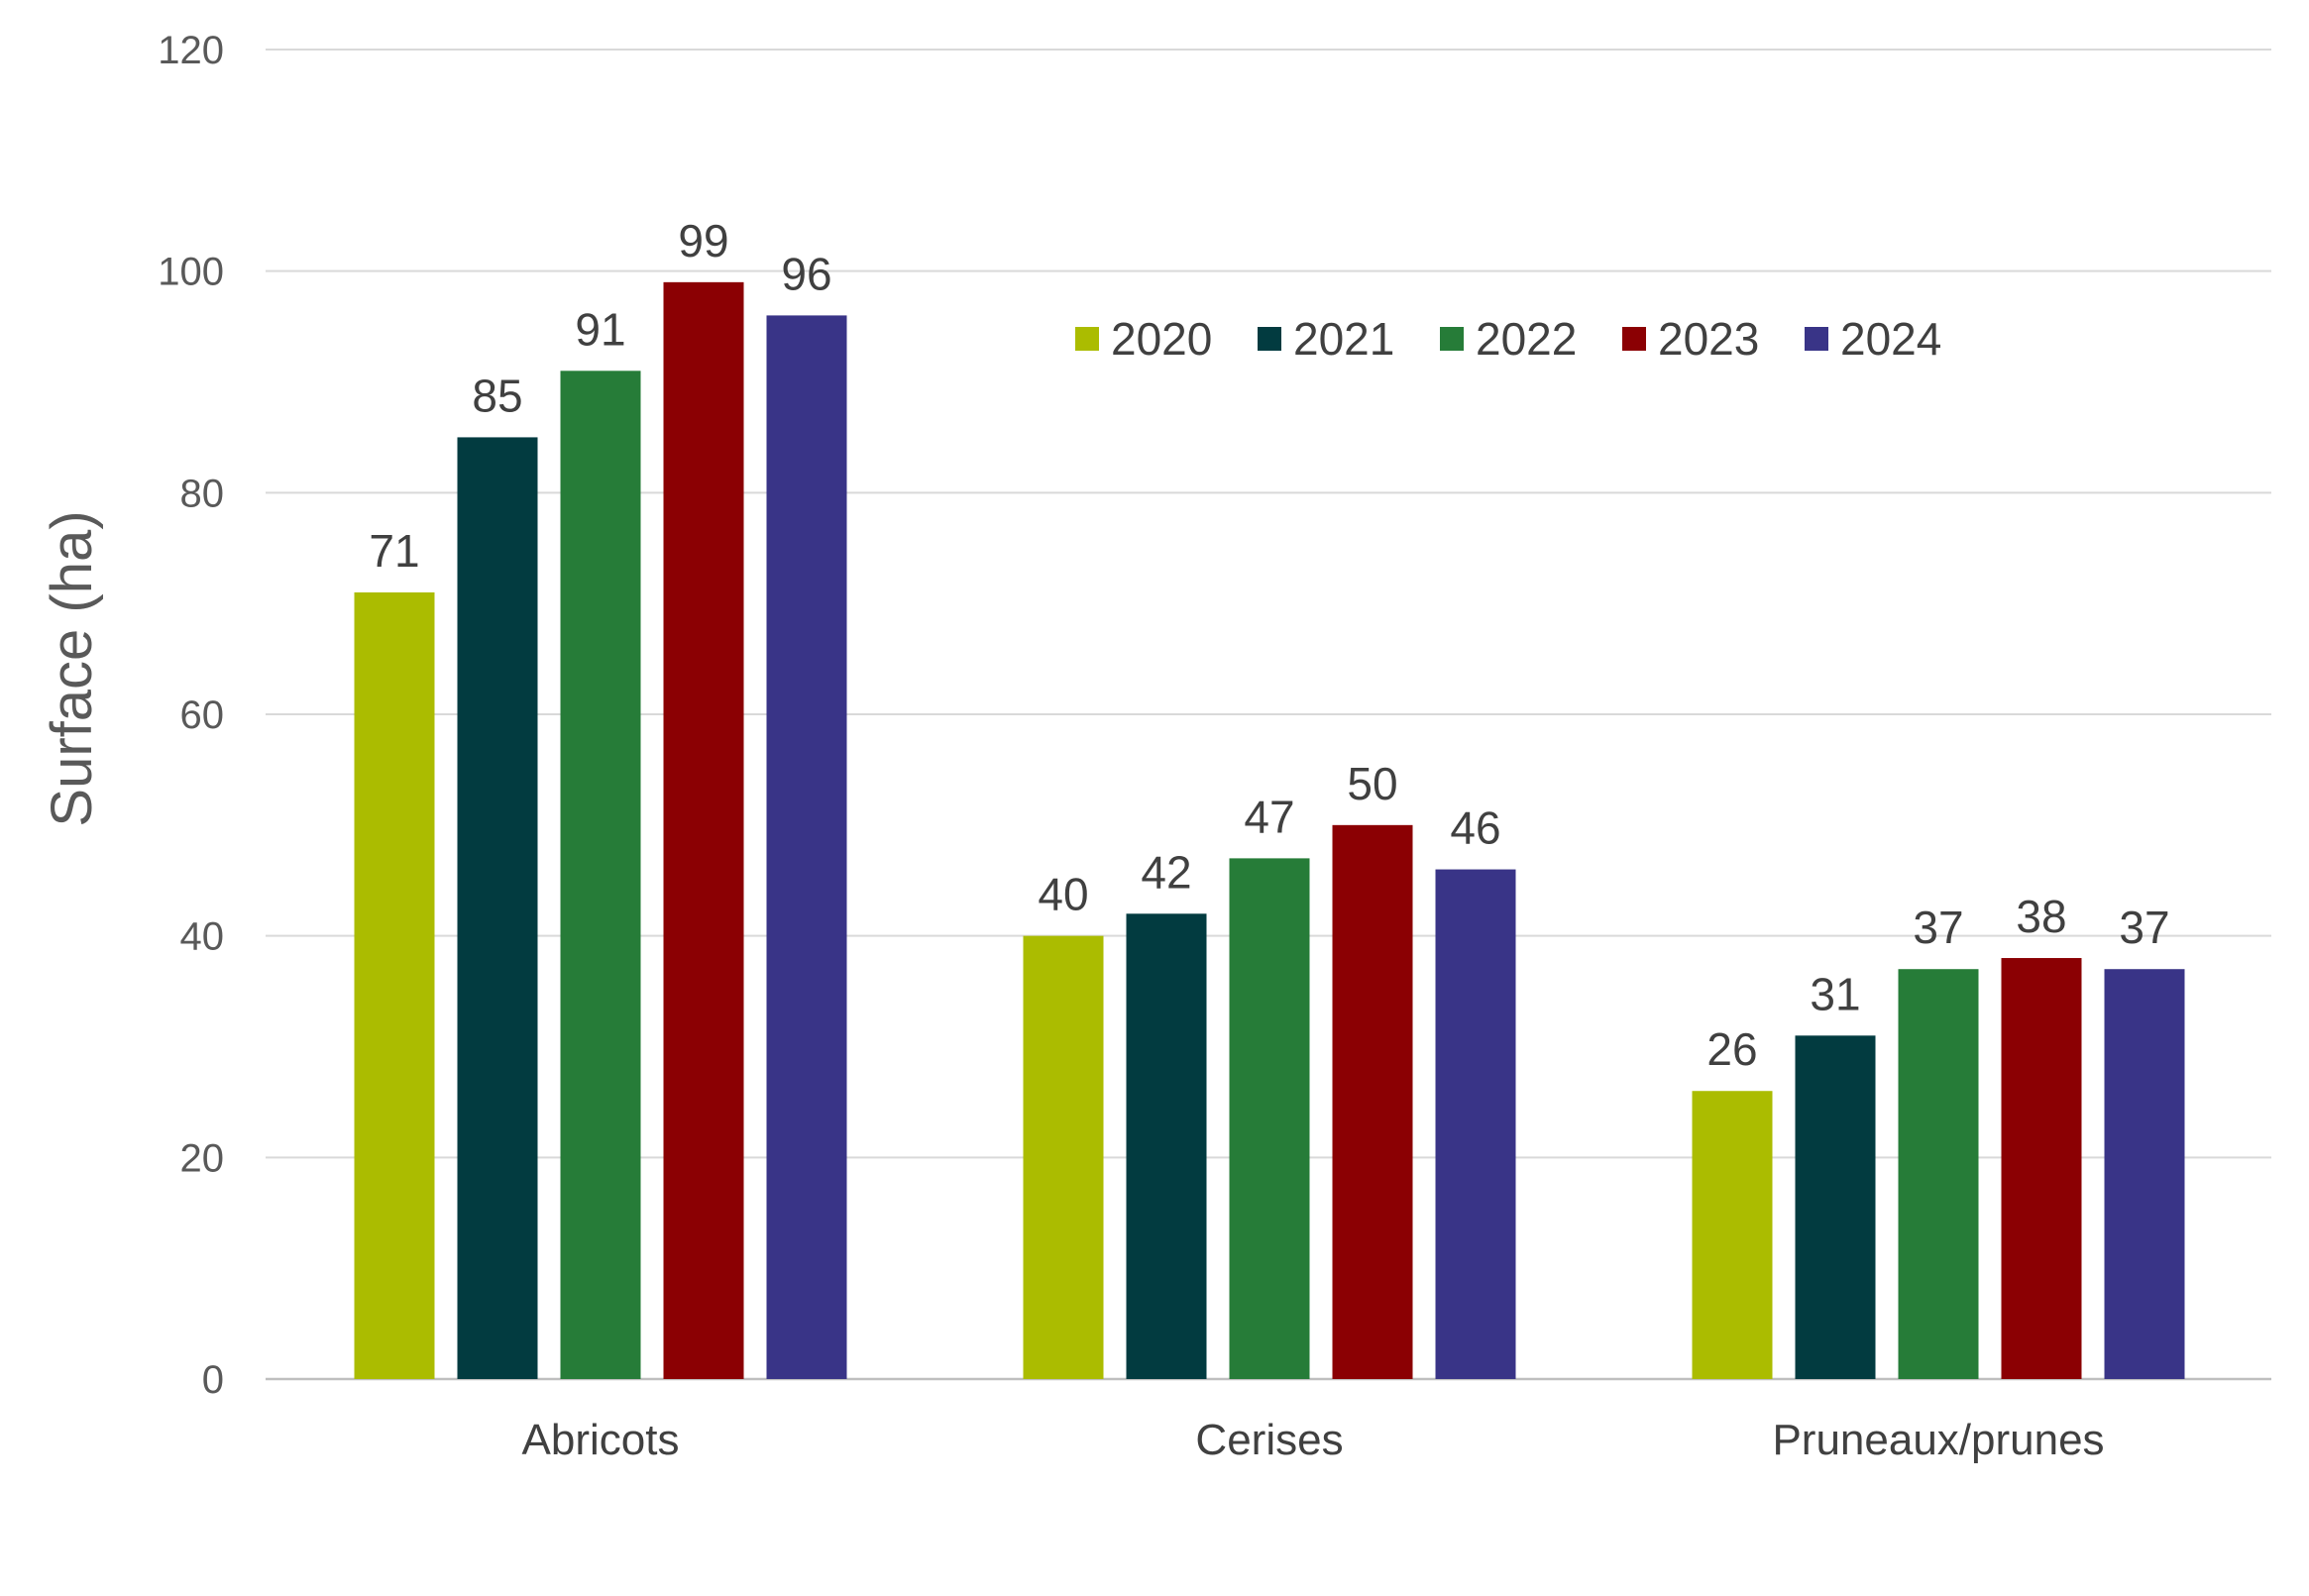 The width and height of the screenshot is (2309, 1596). Describe the element at coordinates (1166, 872) in the screenshot. I see `data-label: 42` at that location.